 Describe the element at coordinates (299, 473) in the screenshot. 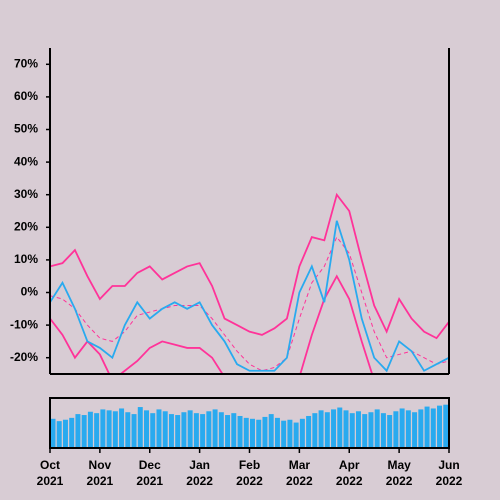

I see `x-tick-label: Mar 2022` at that location.